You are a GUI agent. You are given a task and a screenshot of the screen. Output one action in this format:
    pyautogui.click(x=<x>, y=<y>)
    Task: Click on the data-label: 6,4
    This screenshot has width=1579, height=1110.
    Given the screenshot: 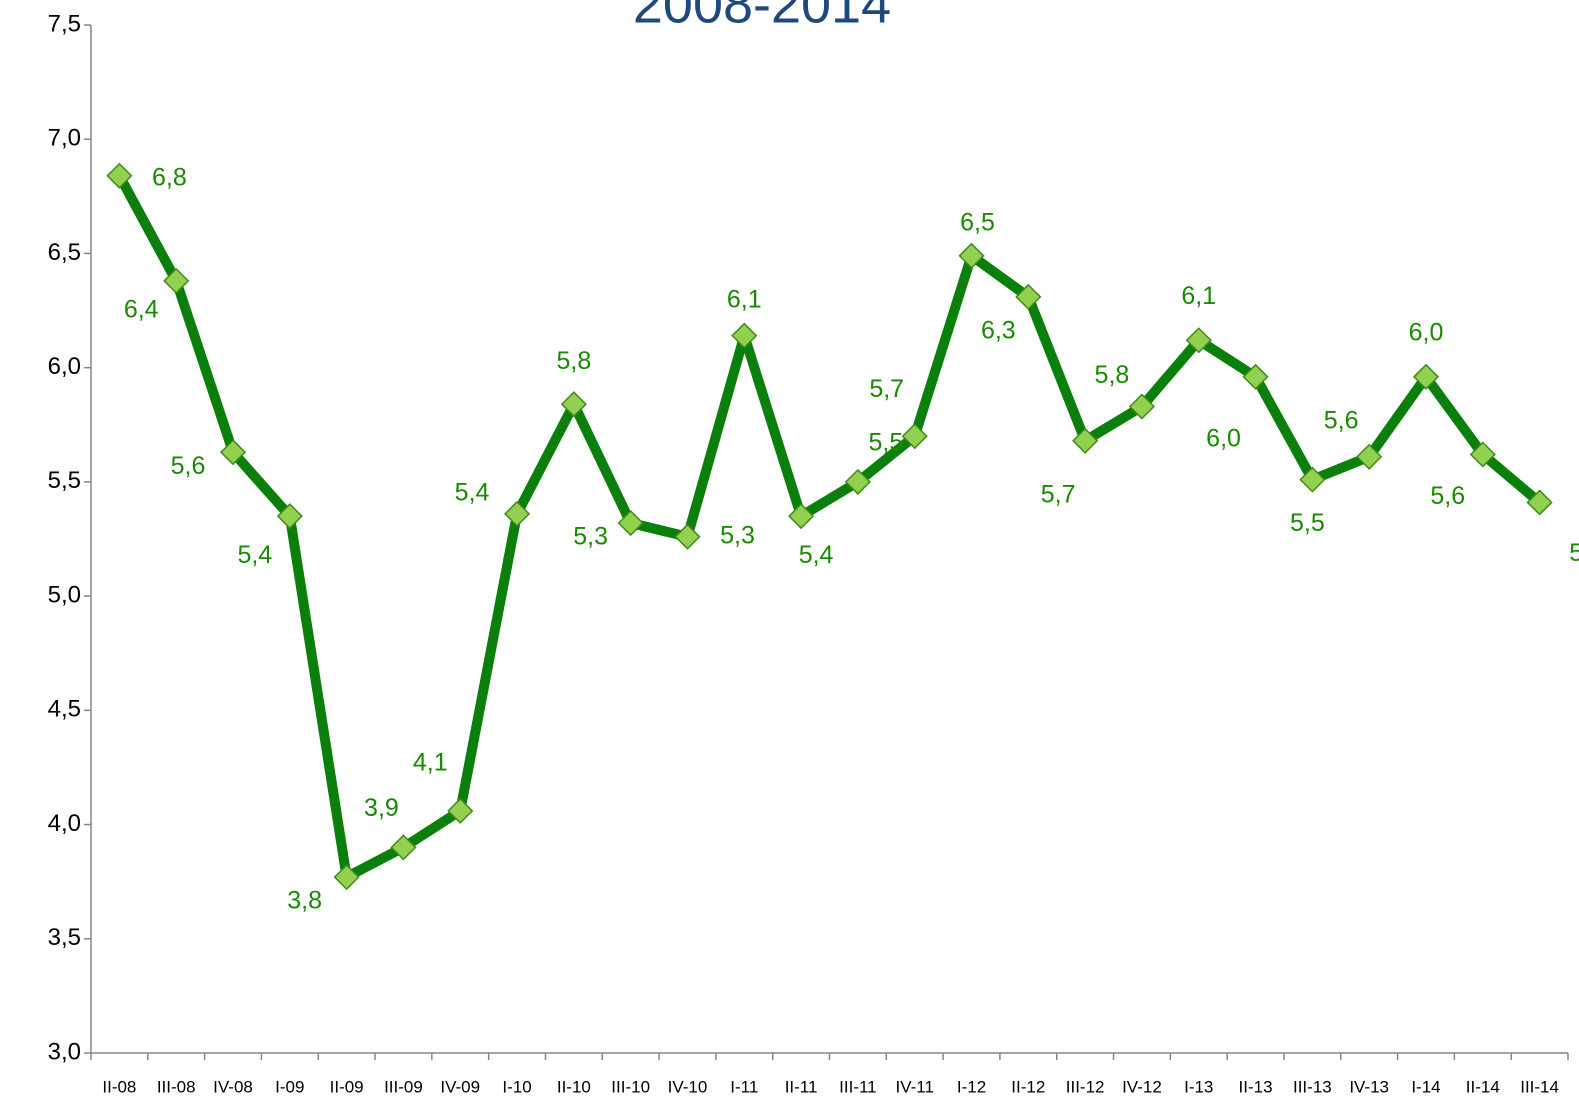 What is the action you would take?
    pyautogui.click(x=141, y=309)
    